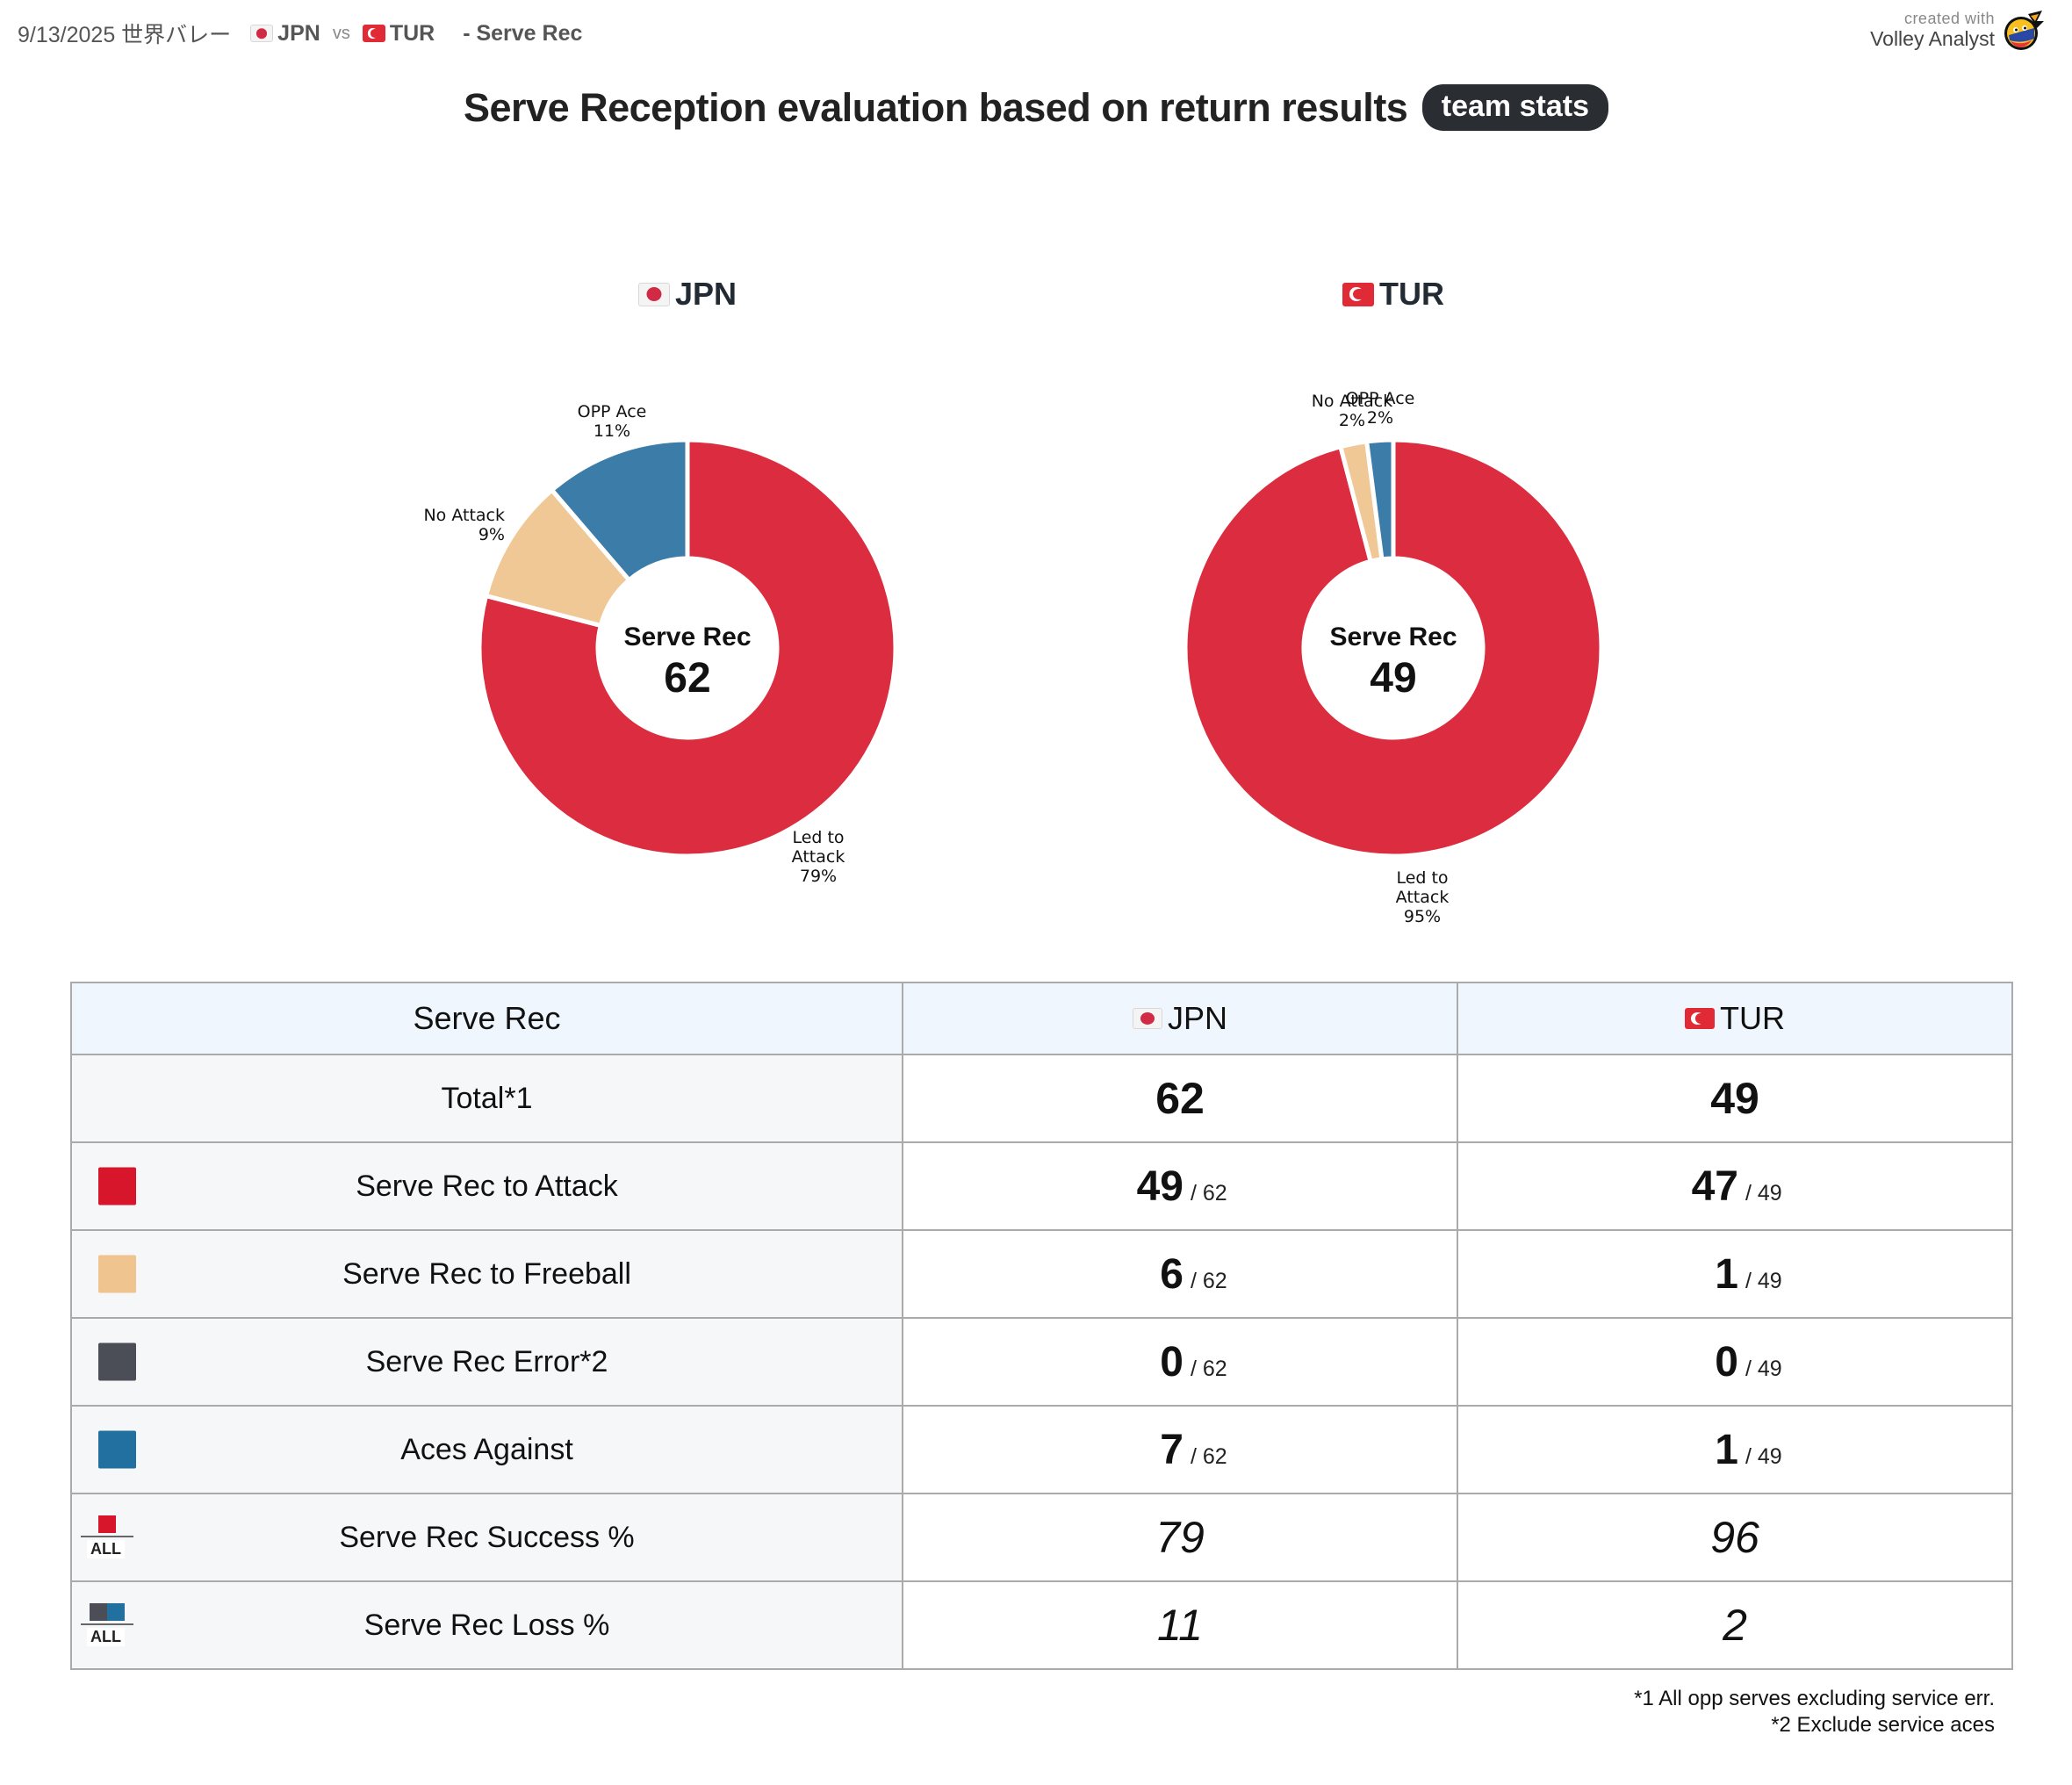 The height and width of the screenshot is (1785, 2072). What do you see at coordinates (1180, 1098) in the screenshot?
I see `jpn-value-cell: 62` at bounding box center [1180, 1098].